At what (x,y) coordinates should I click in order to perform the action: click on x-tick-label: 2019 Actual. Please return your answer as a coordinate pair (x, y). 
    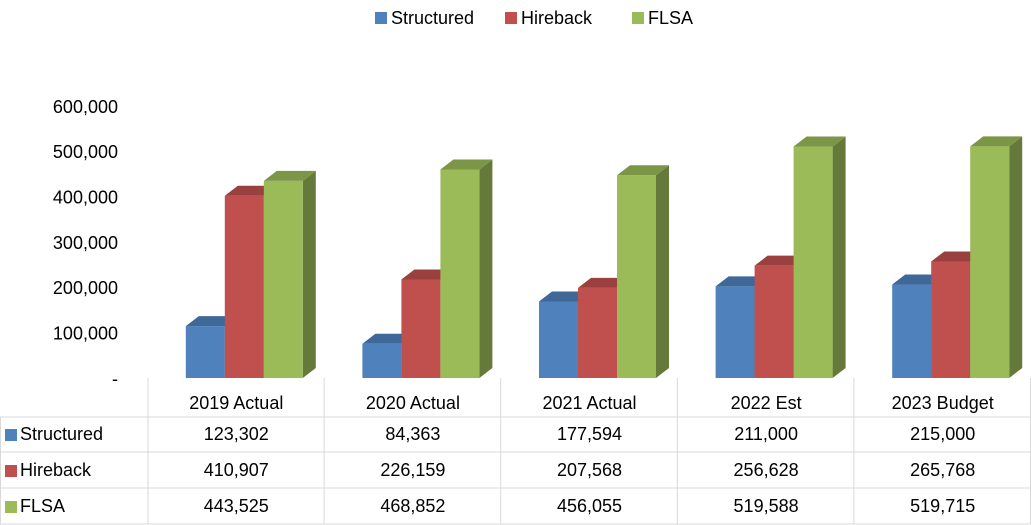
    Looking at the image, I should click on (236, 403).